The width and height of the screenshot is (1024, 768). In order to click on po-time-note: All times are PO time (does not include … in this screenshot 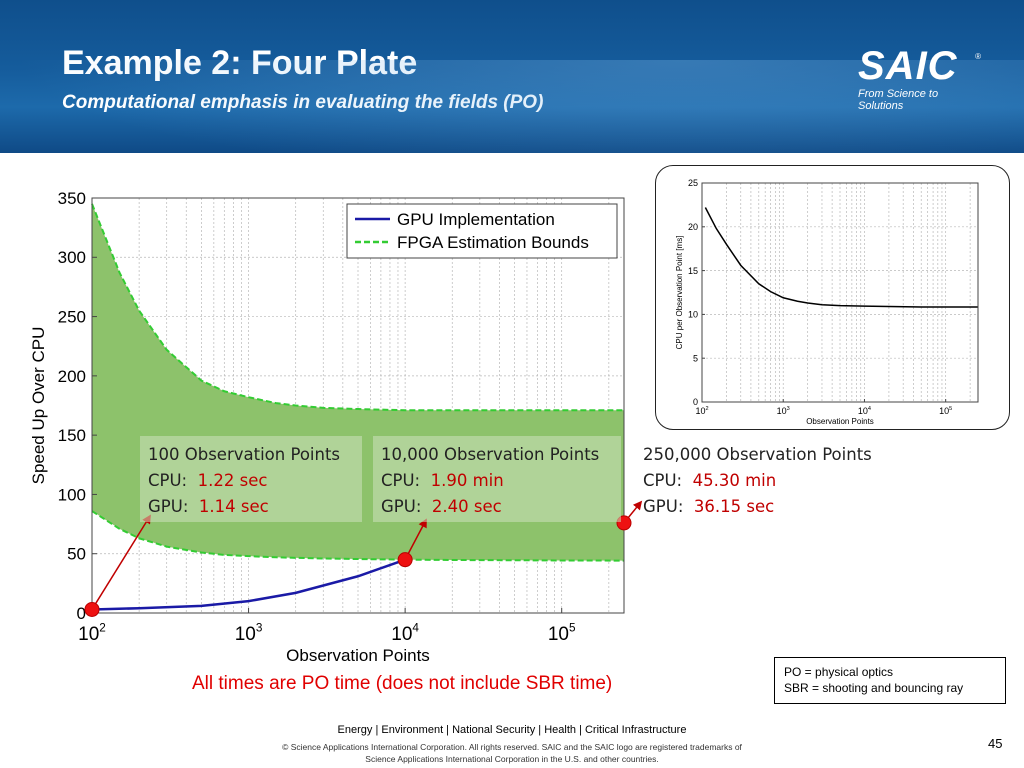, I will do `click(402, 683)`.